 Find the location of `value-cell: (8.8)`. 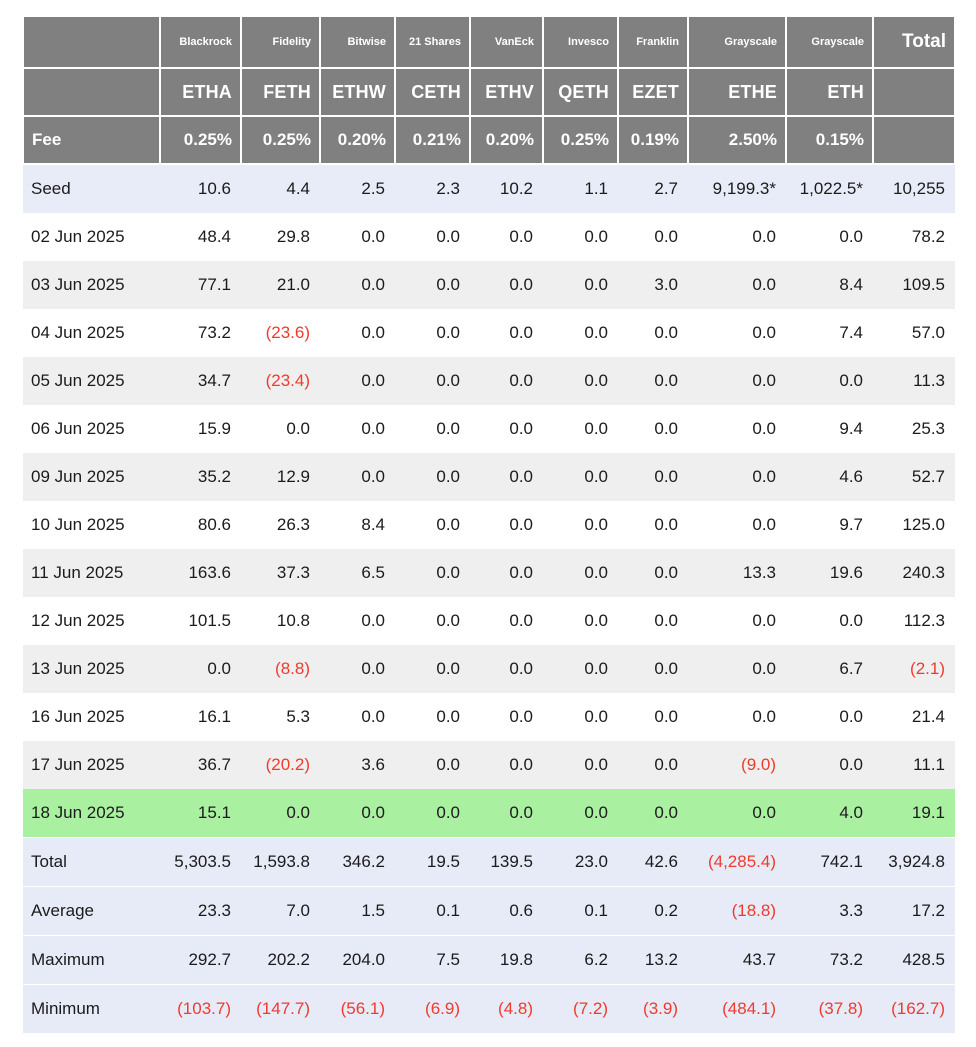

value-cell: (8.8) is located at coordinates (280, 669).